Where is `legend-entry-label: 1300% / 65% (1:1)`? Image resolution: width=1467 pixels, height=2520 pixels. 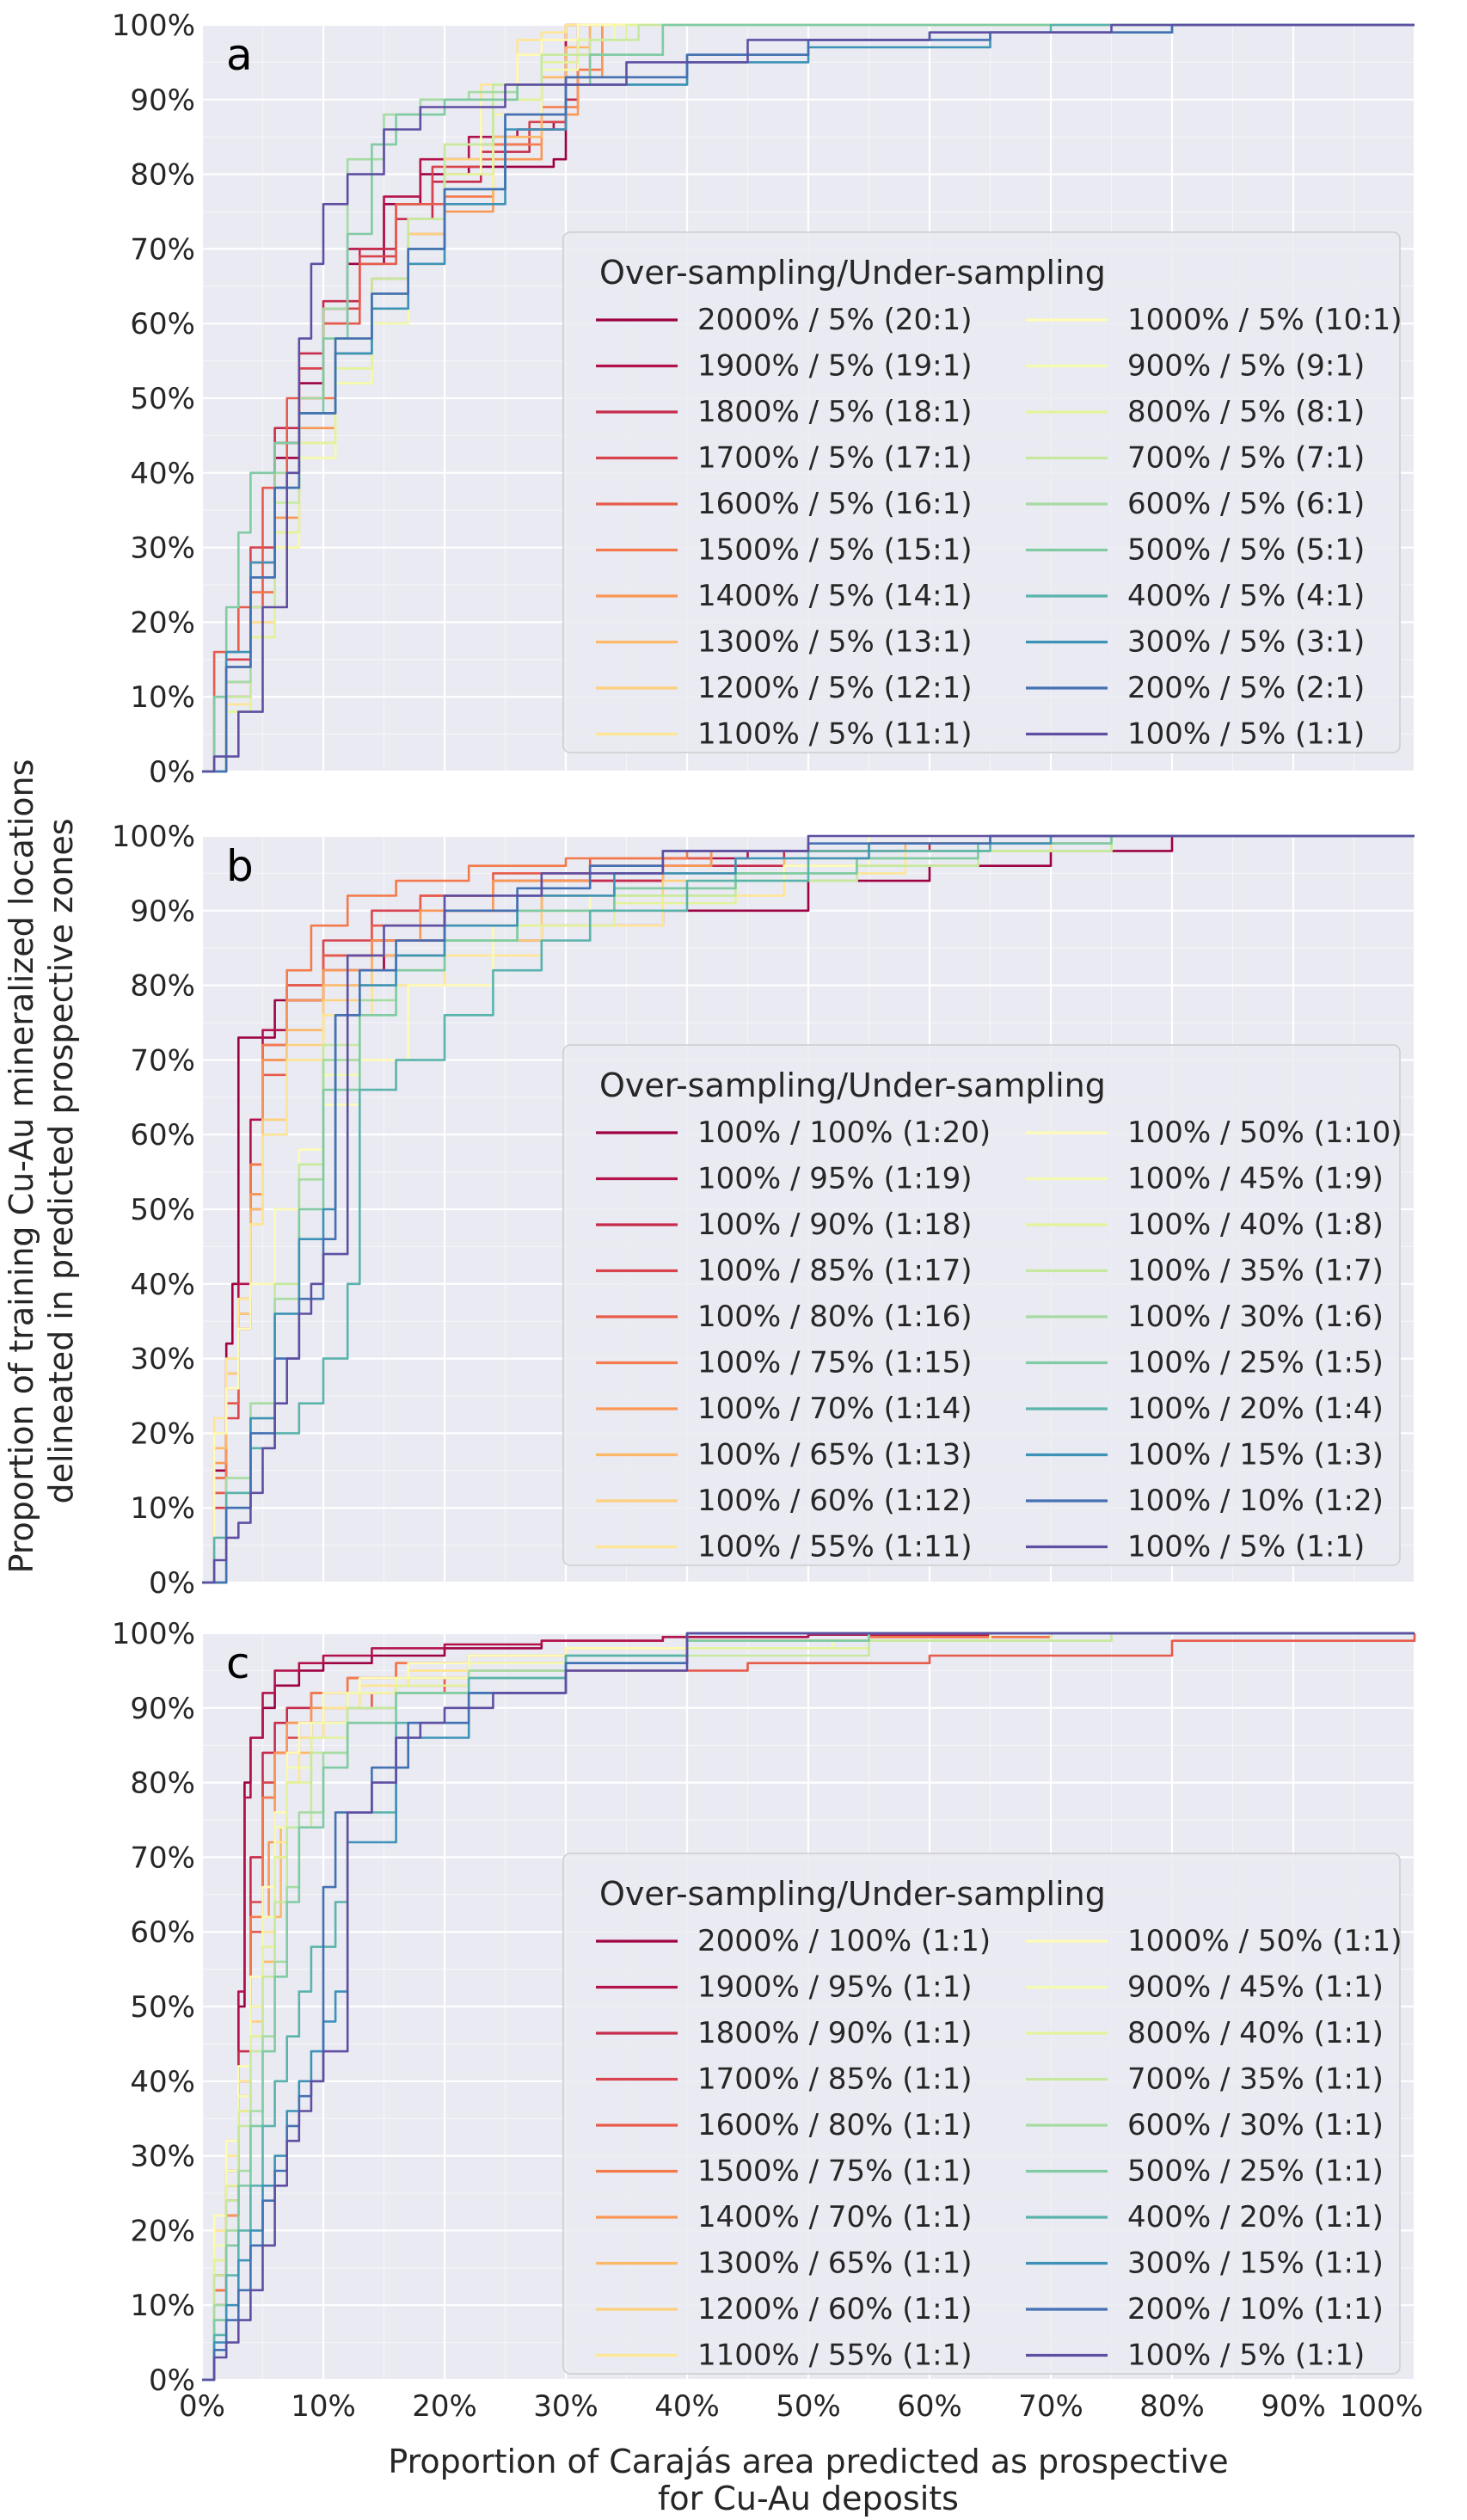 legend-entry-label: 1300% / 65% (1:1) is located at coordinates (835, 2264).